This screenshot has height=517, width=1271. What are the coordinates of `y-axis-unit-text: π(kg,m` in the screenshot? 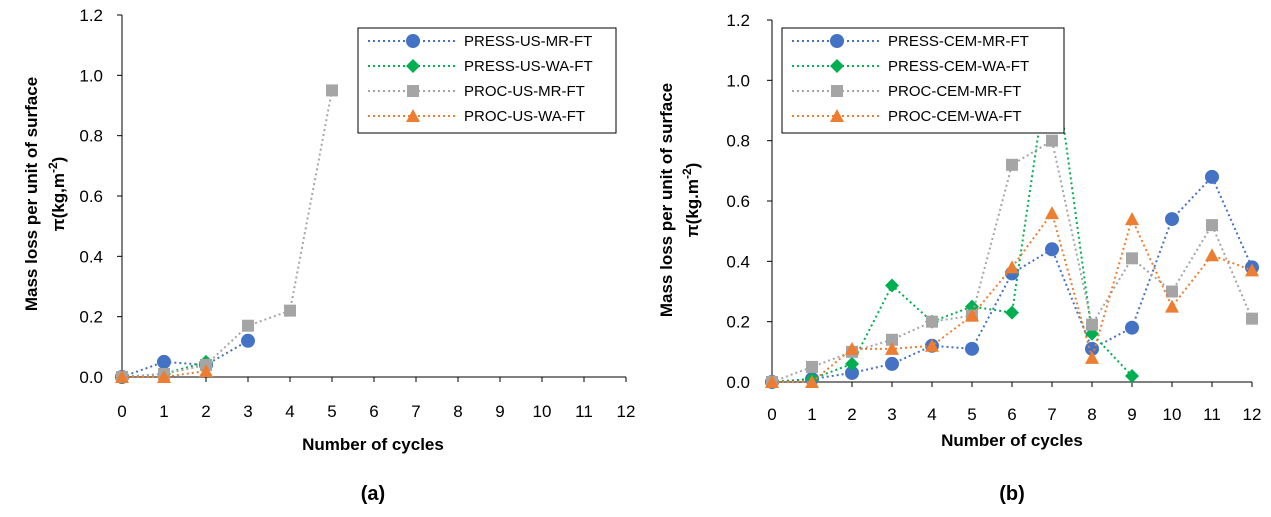 It's located at (58, 202).